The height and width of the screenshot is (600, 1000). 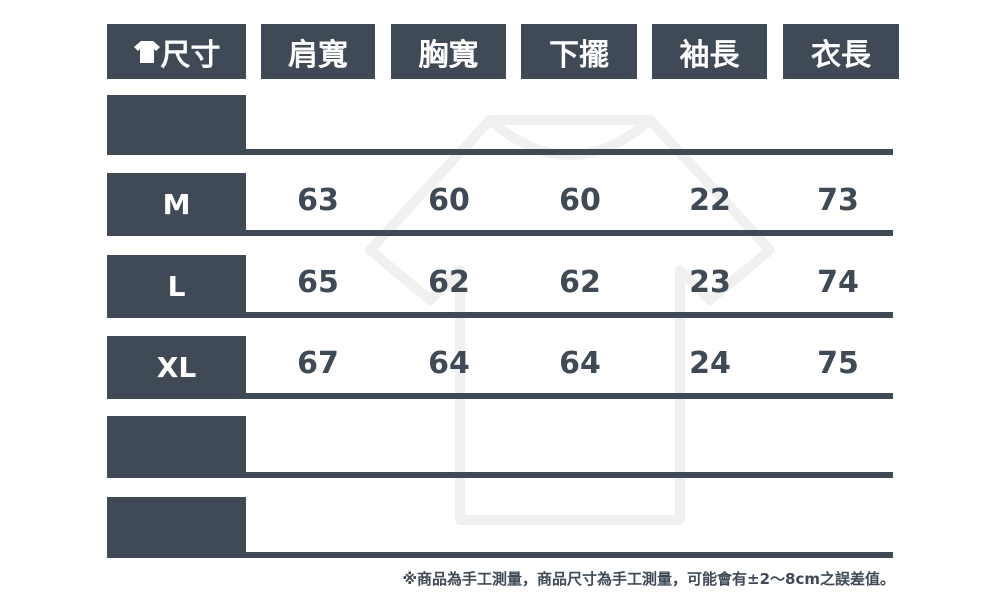 I want to click on header-hem: 下擺, so click(x=579, y=51).